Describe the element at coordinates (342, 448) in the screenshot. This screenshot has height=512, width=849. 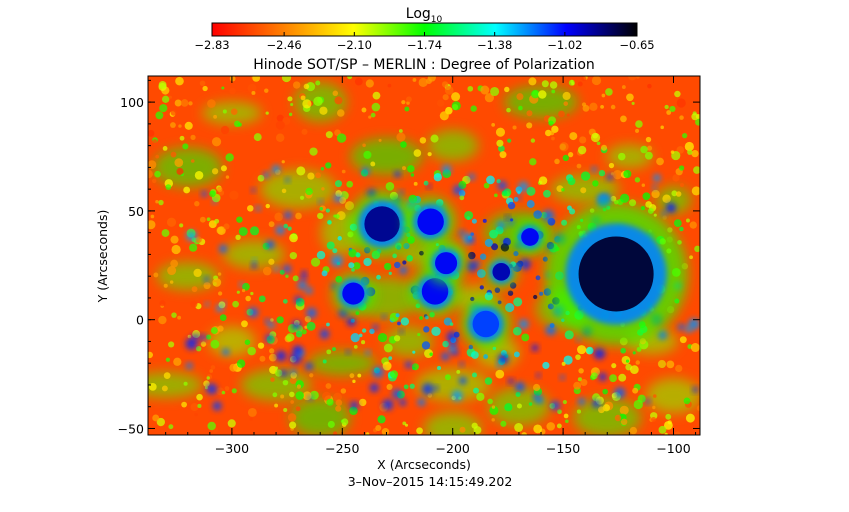
I see `x-tick-label: −250` at that location.